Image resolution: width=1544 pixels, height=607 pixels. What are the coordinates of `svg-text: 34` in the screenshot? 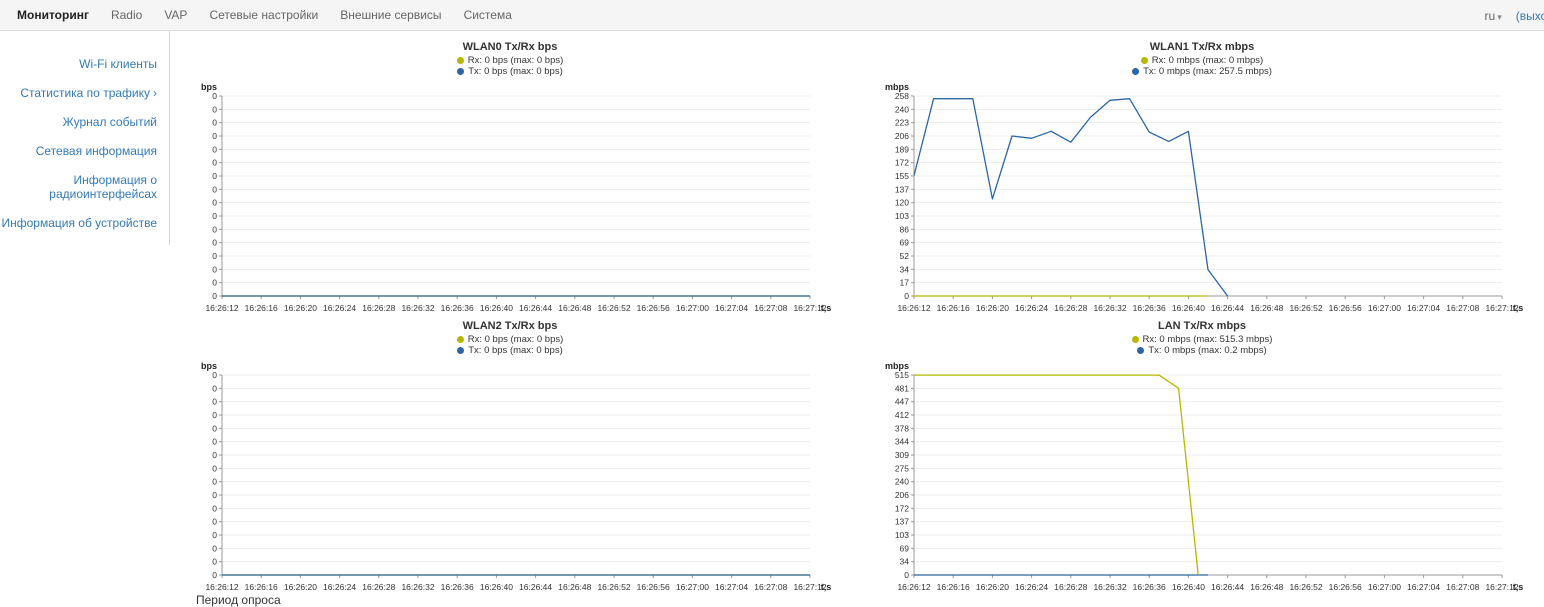 It's located at (905, 562).